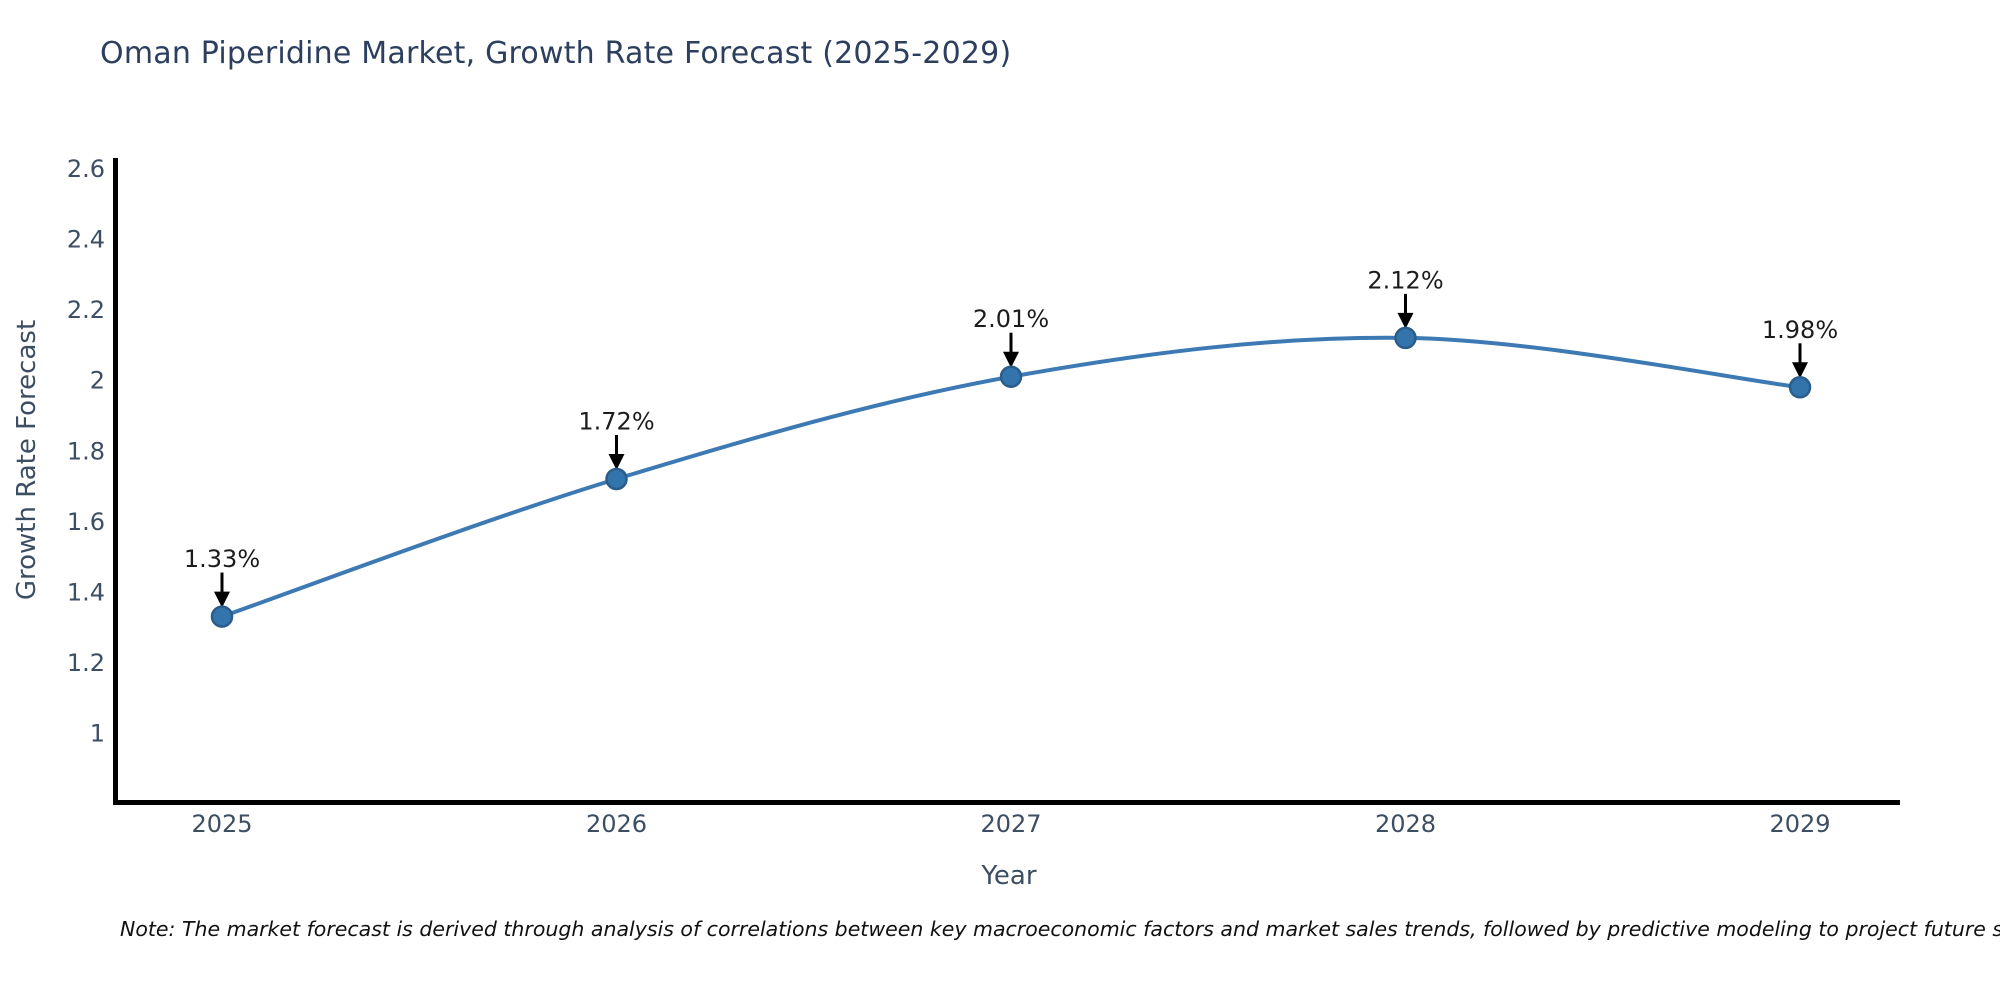  I want to click on annotation-label: 1.98%, so click(1800, 330).